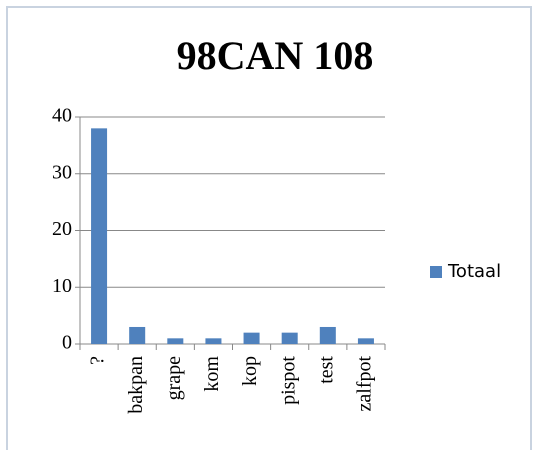 The image size is (538, 455). Describe the element at coordinates (62, 116) in the screenshot. I see `y-tick-label: 40` at that location.